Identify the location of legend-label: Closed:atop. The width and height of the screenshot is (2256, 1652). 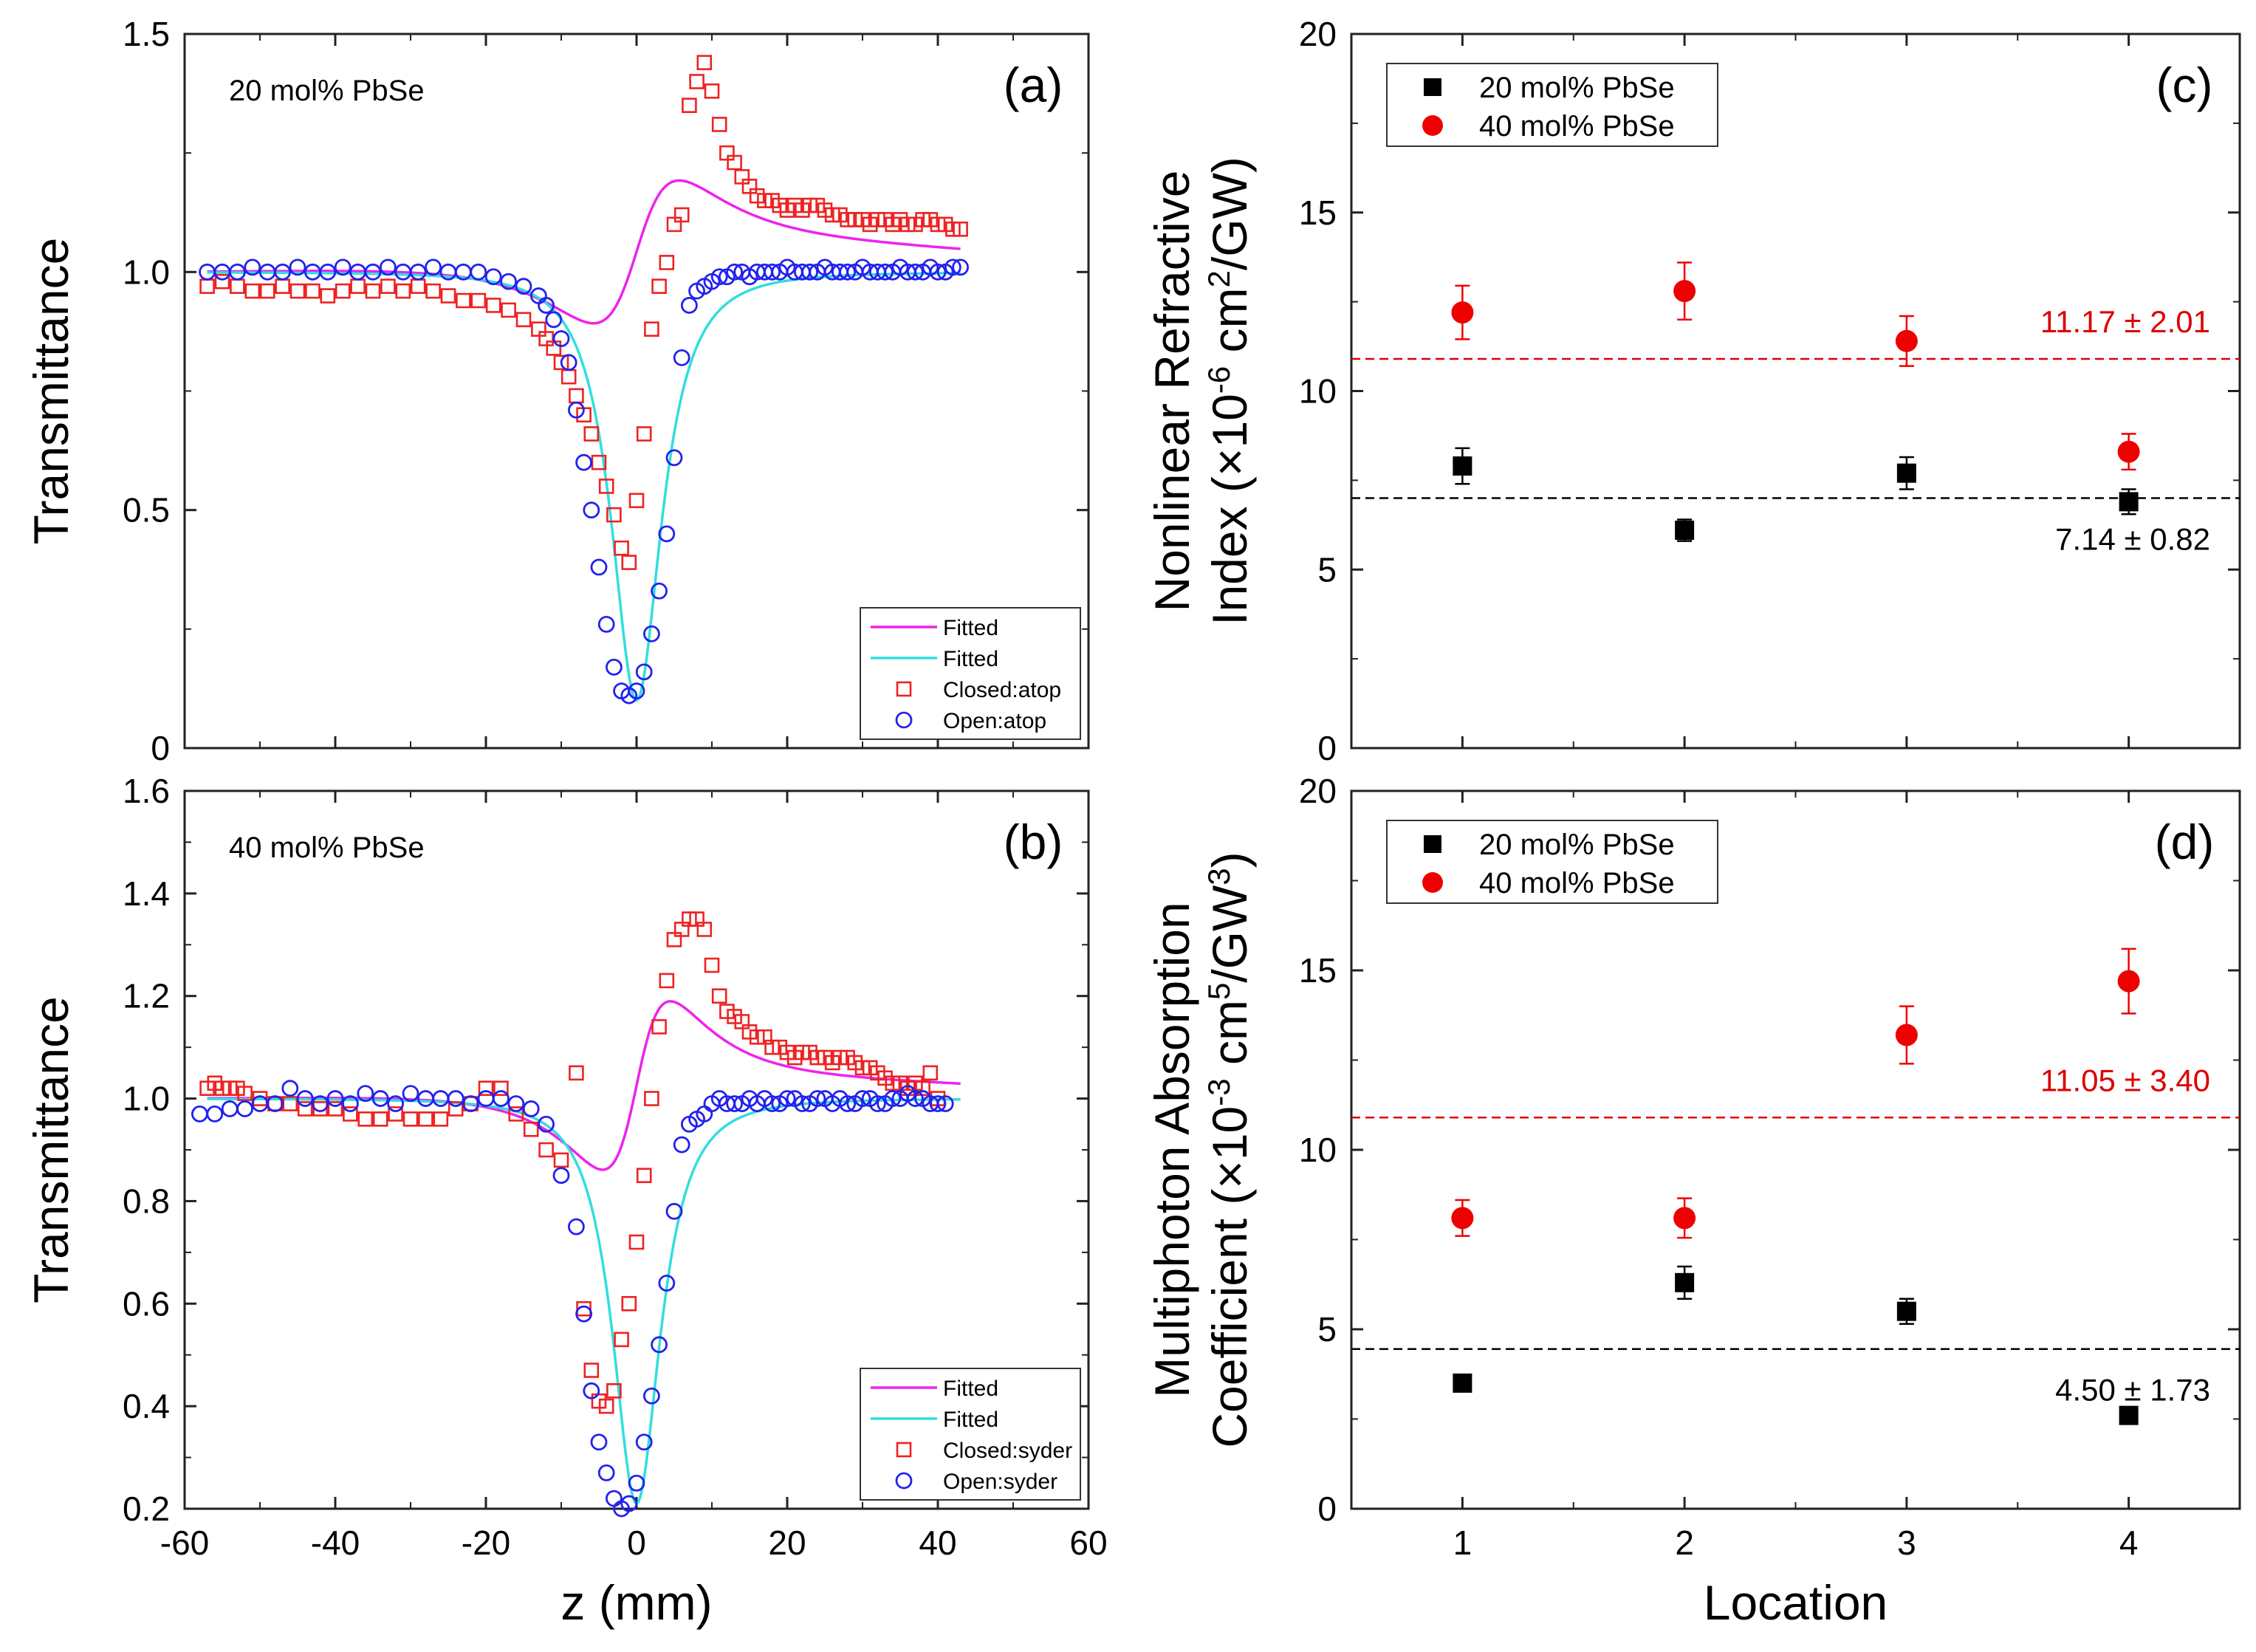
(1002, 690).